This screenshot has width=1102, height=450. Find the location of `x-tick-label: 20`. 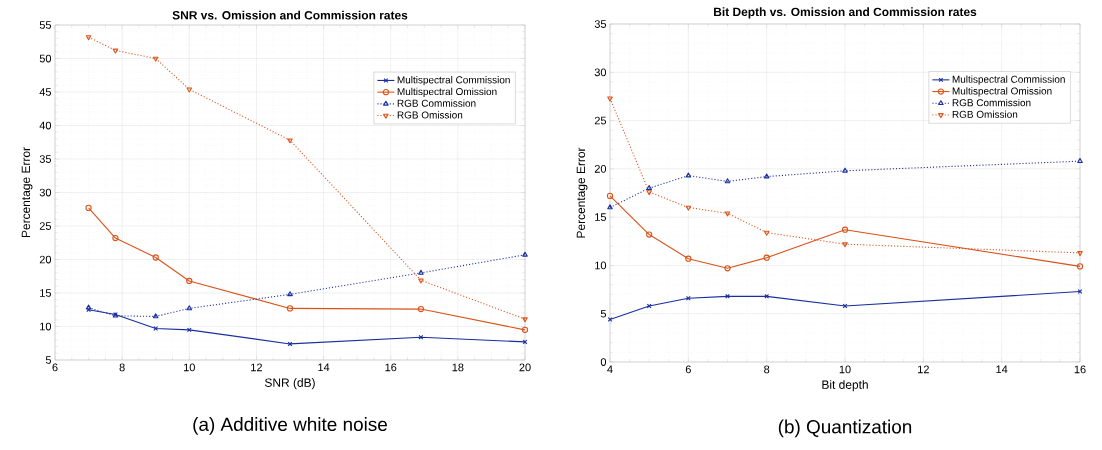

x-tick-label: 20 is located at coordinates (525, 367).